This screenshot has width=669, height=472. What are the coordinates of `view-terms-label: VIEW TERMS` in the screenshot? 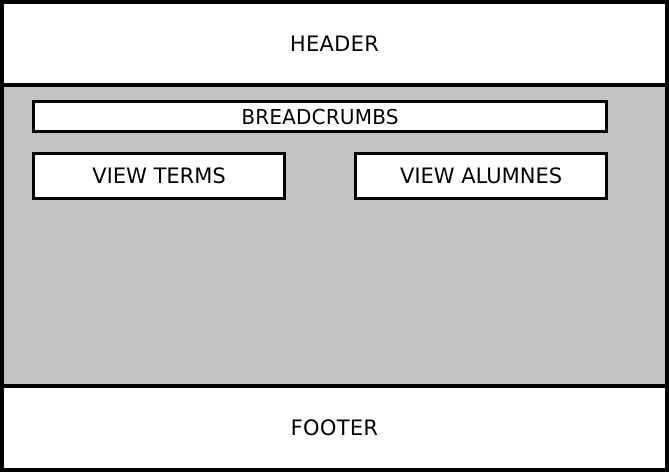 It's located at (159, 176).